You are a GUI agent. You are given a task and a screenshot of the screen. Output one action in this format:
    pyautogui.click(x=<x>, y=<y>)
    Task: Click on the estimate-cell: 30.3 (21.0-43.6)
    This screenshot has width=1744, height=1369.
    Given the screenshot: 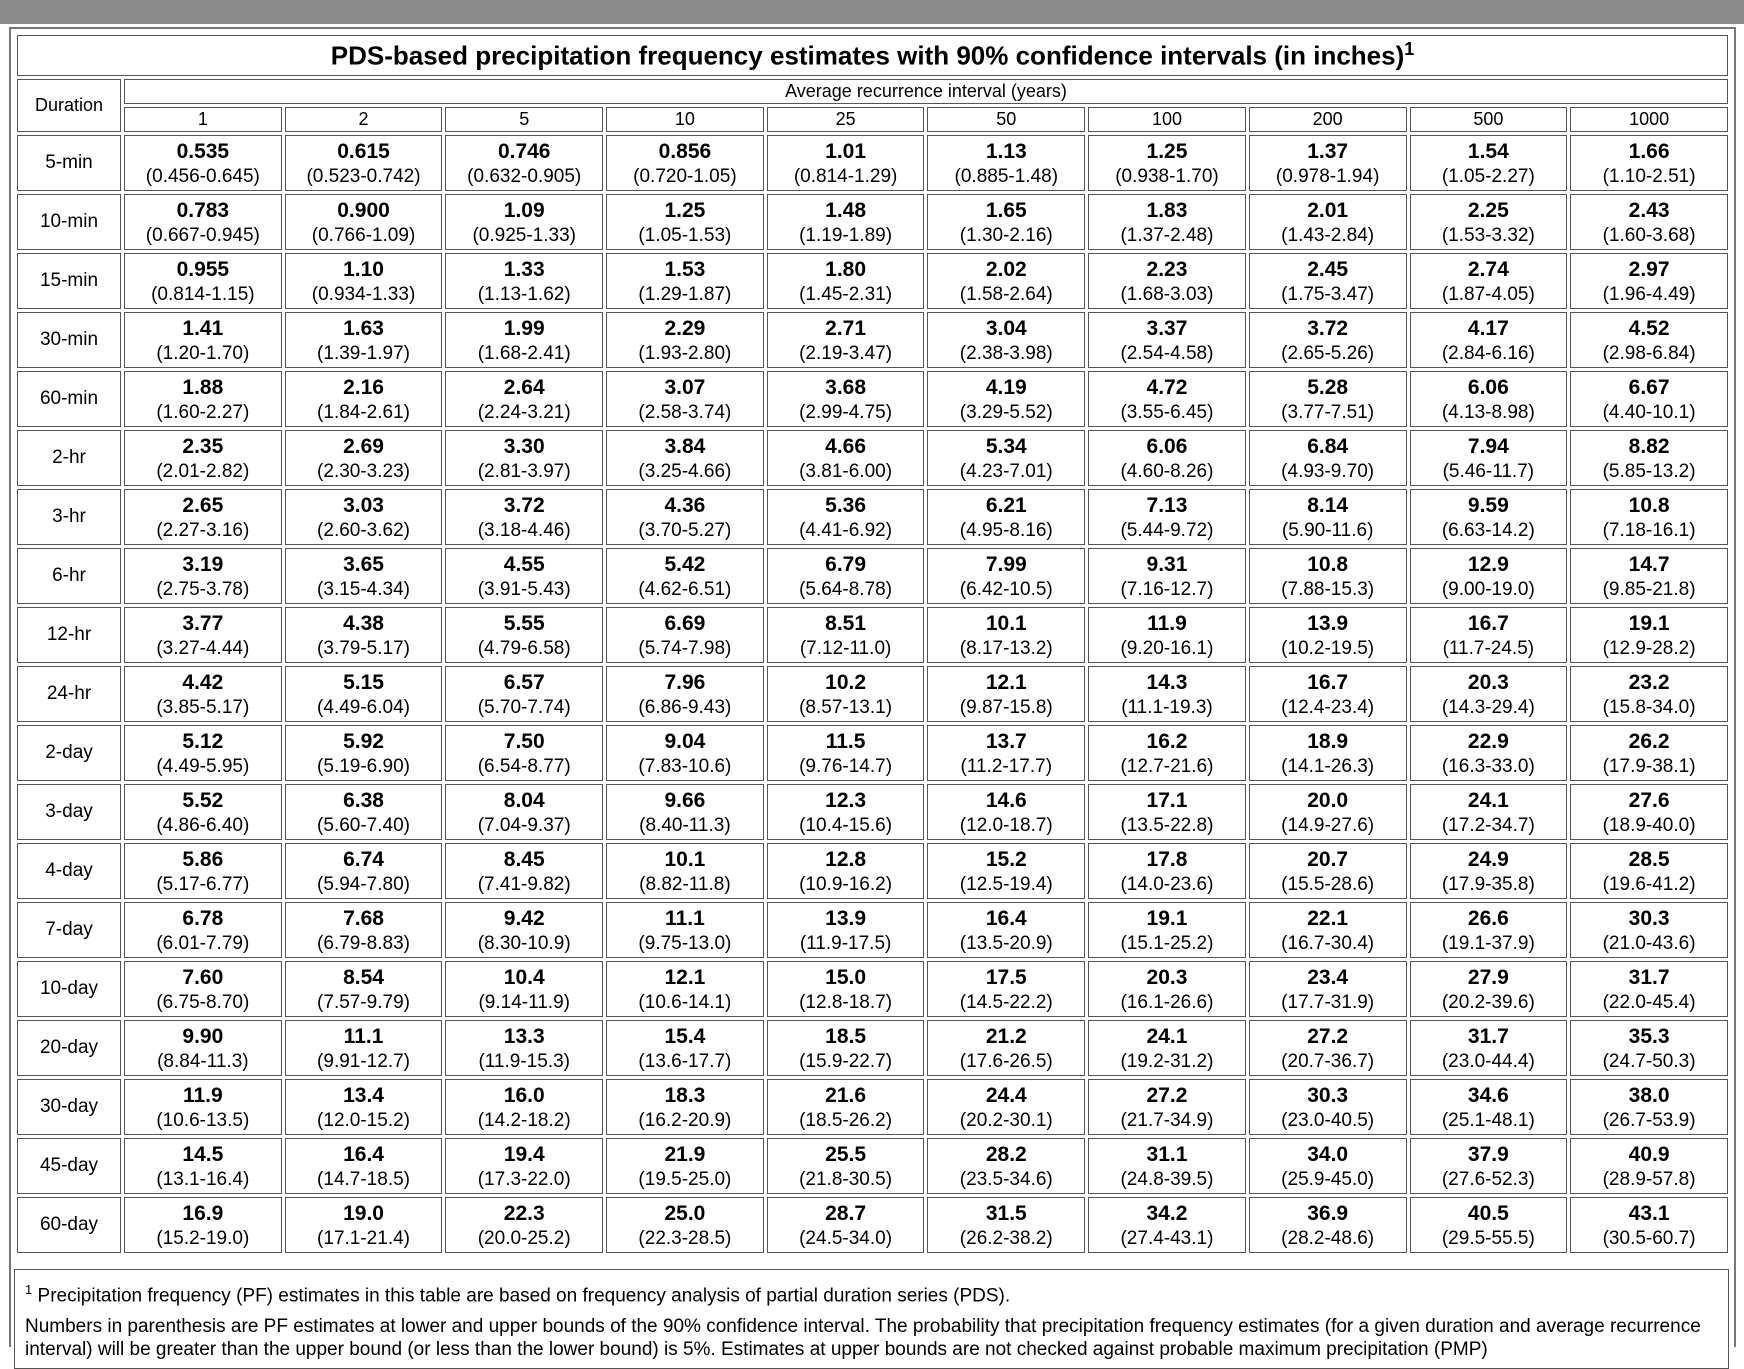 What is the action you would take?
    pyautogui.click(x=1649, y=930)
    